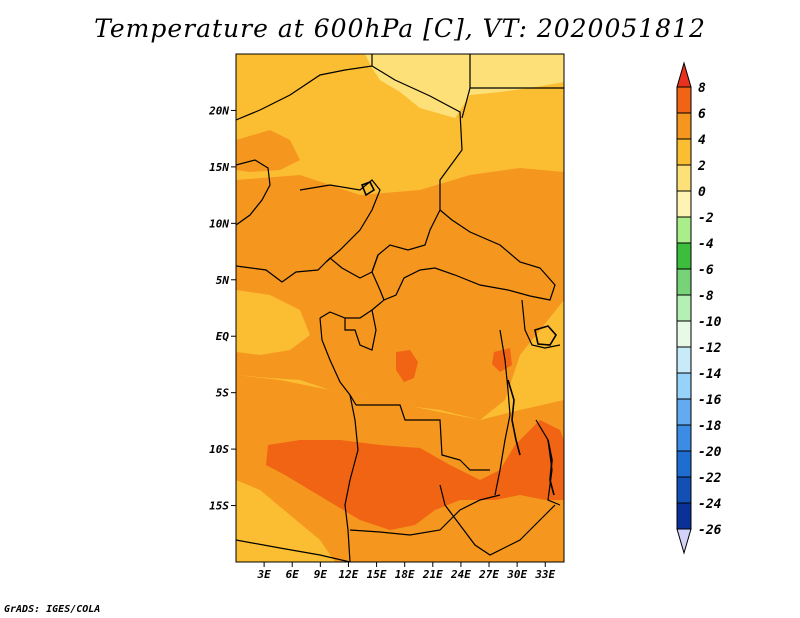  I want to click on lon-tick-label: 12E, so click(349, 574).